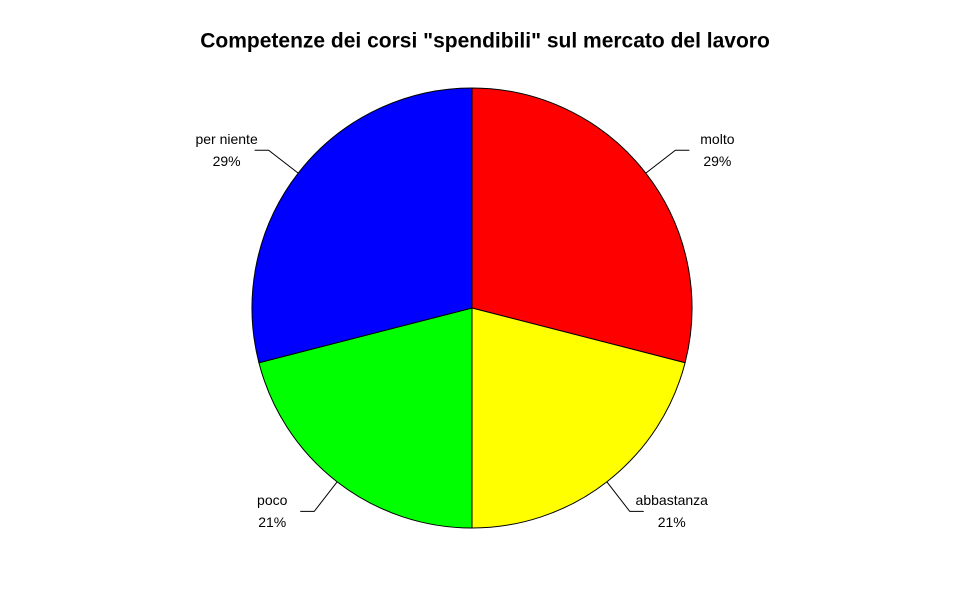 The width and height of the screenshot is (970, 604). I want to click on slice-label: poco, so click(272, 500).